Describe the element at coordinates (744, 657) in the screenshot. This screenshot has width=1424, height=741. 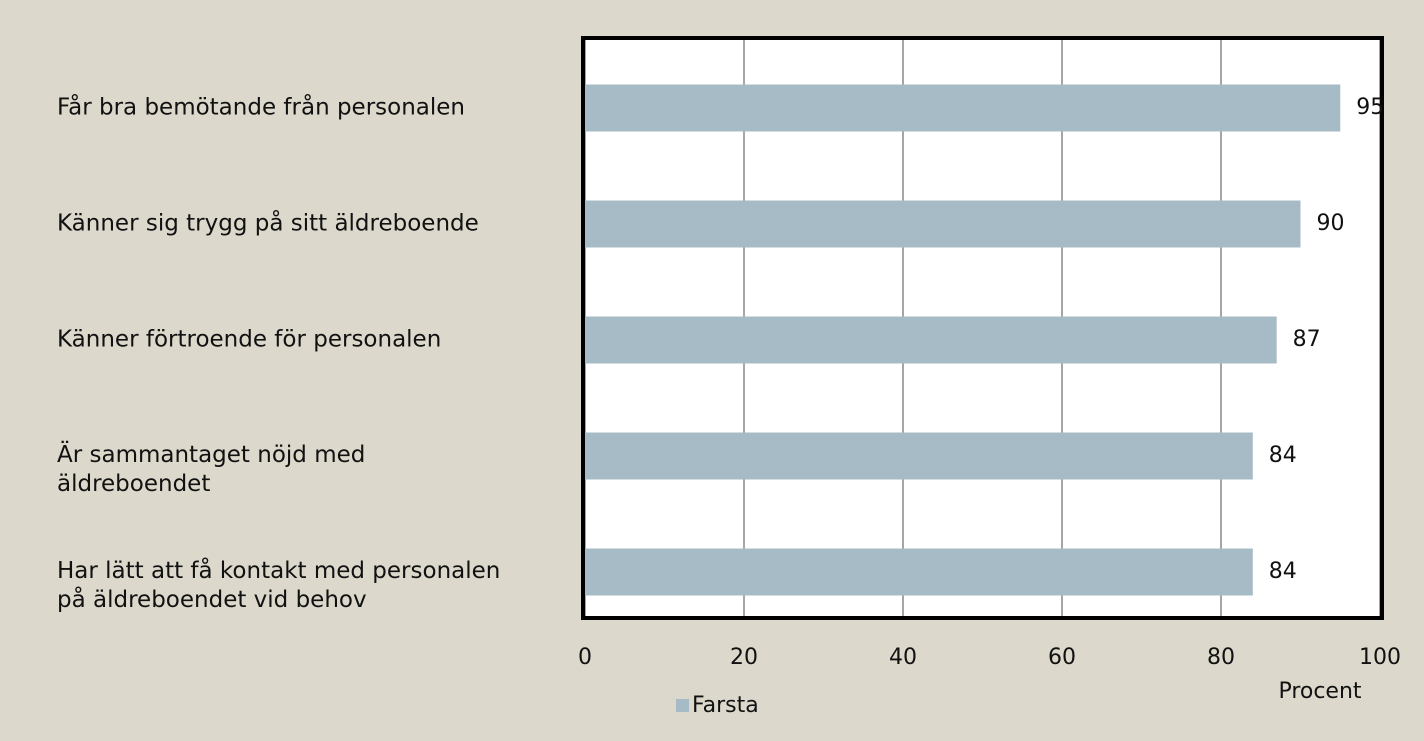
I see `x-tick-label: 20` at that location.